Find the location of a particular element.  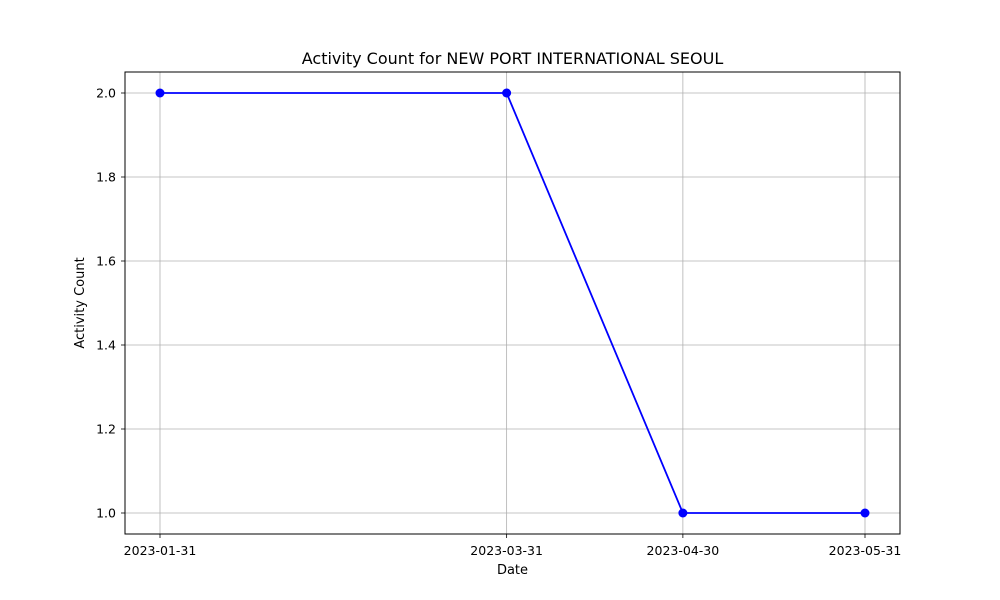

x-tick-label: 2023-01-31 is located at coordinates (160, 550).